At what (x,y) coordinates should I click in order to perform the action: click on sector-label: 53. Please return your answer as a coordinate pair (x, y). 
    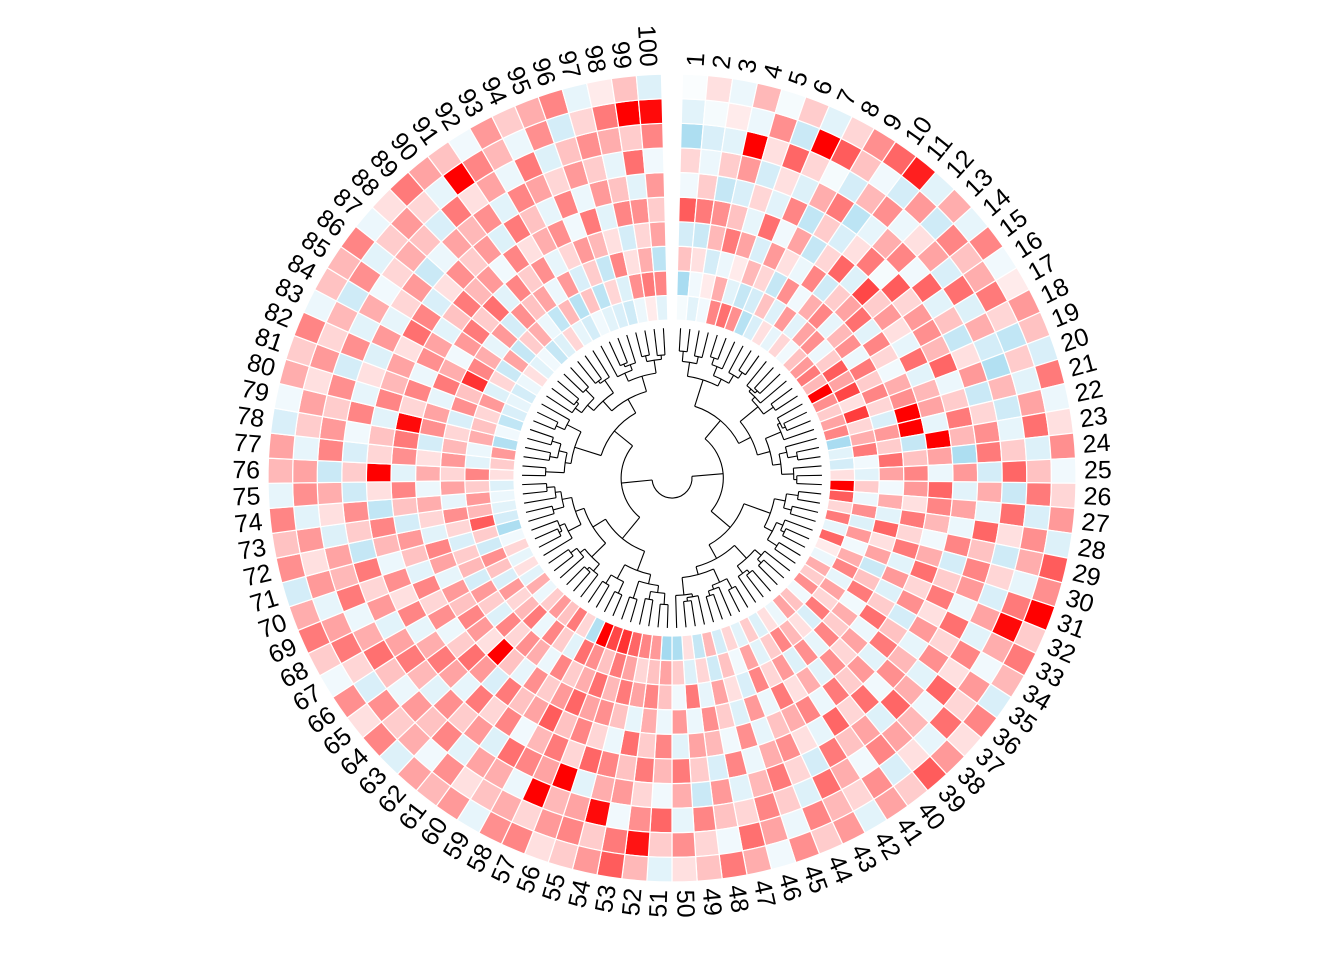
    Looking at the image, I should click on (606, 899).